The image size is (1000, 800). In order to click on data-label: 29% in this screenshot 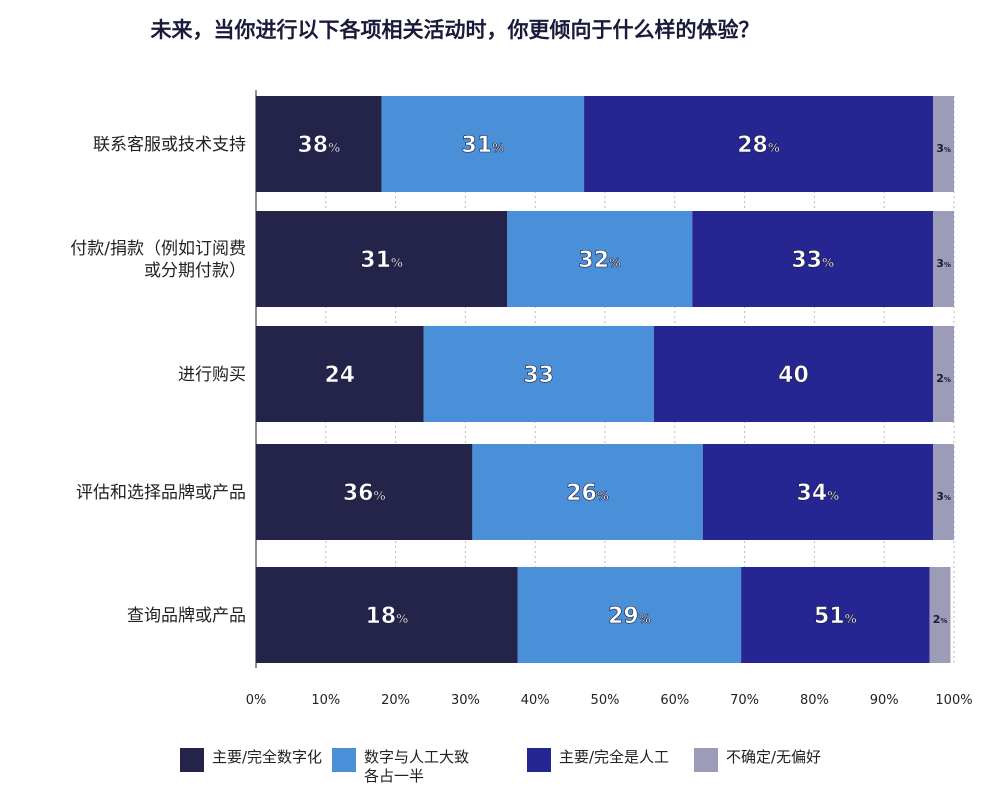, I will do `click(629, 616)`.